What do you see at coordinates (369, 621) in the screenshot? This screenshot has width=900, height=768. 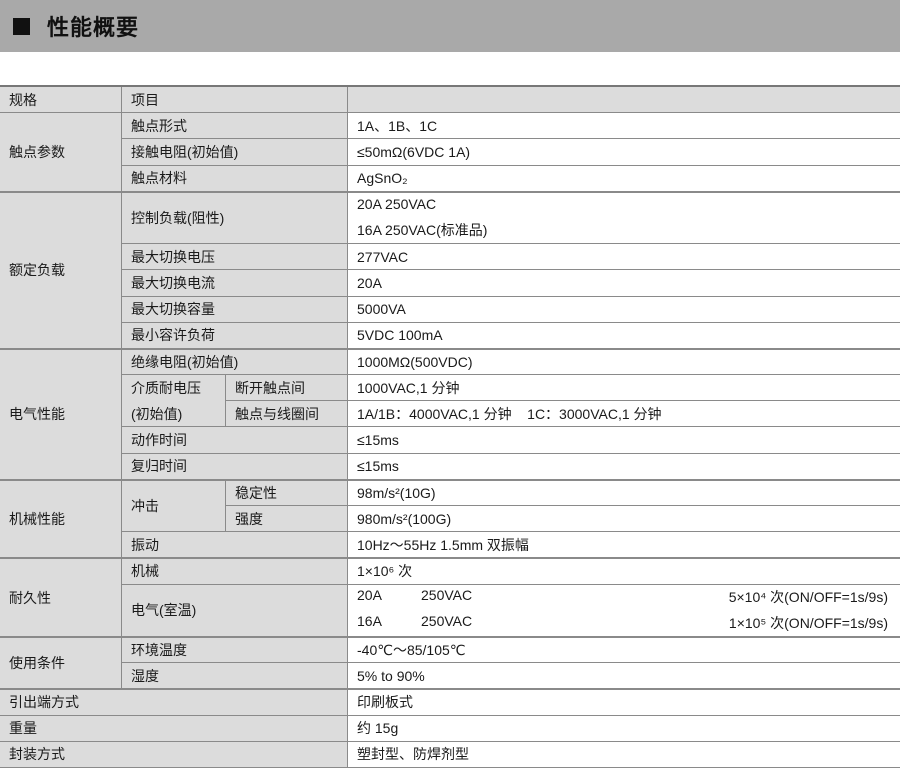 I see `current: 16A` at bounding box center [369, 621].